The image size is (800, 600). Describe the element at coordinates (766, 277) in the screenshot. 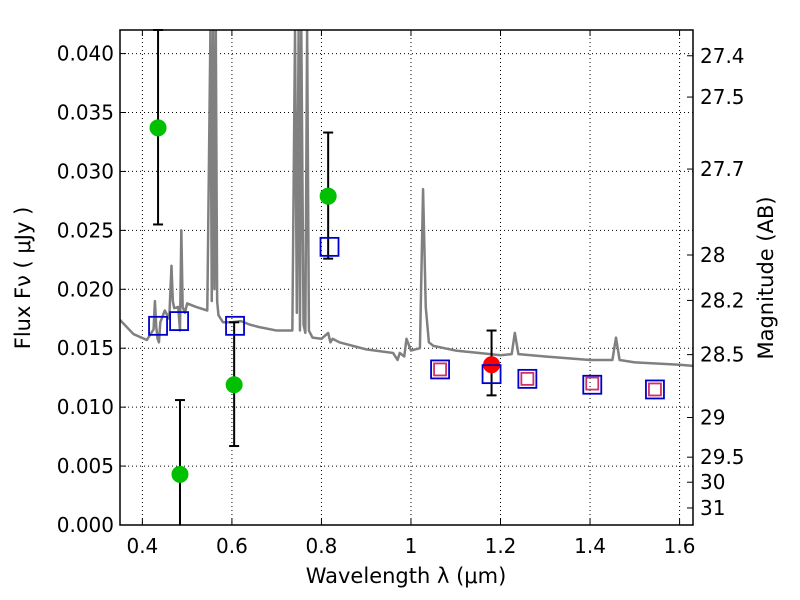

I see `y2-axis-title: Magnitude (AB)` at that location.